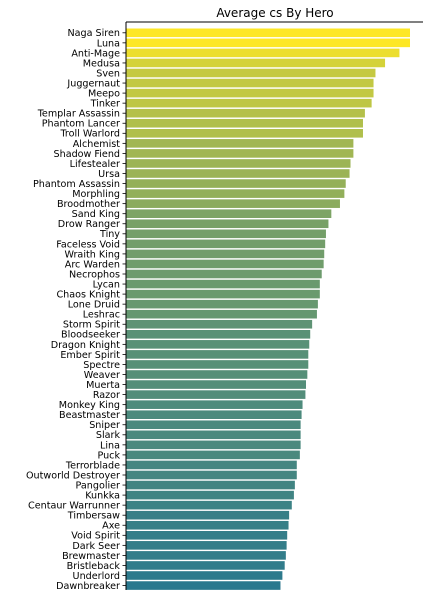  Describe the element at coordinates (222, 304) in the screenshot. I see `bar-lone-druid` at that location.